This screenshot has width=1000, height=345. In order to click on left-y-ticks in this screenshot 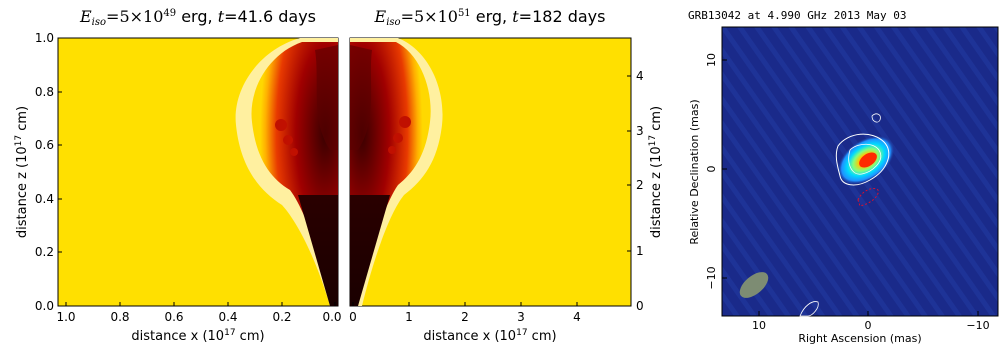, I will do `click(60, 172)`.